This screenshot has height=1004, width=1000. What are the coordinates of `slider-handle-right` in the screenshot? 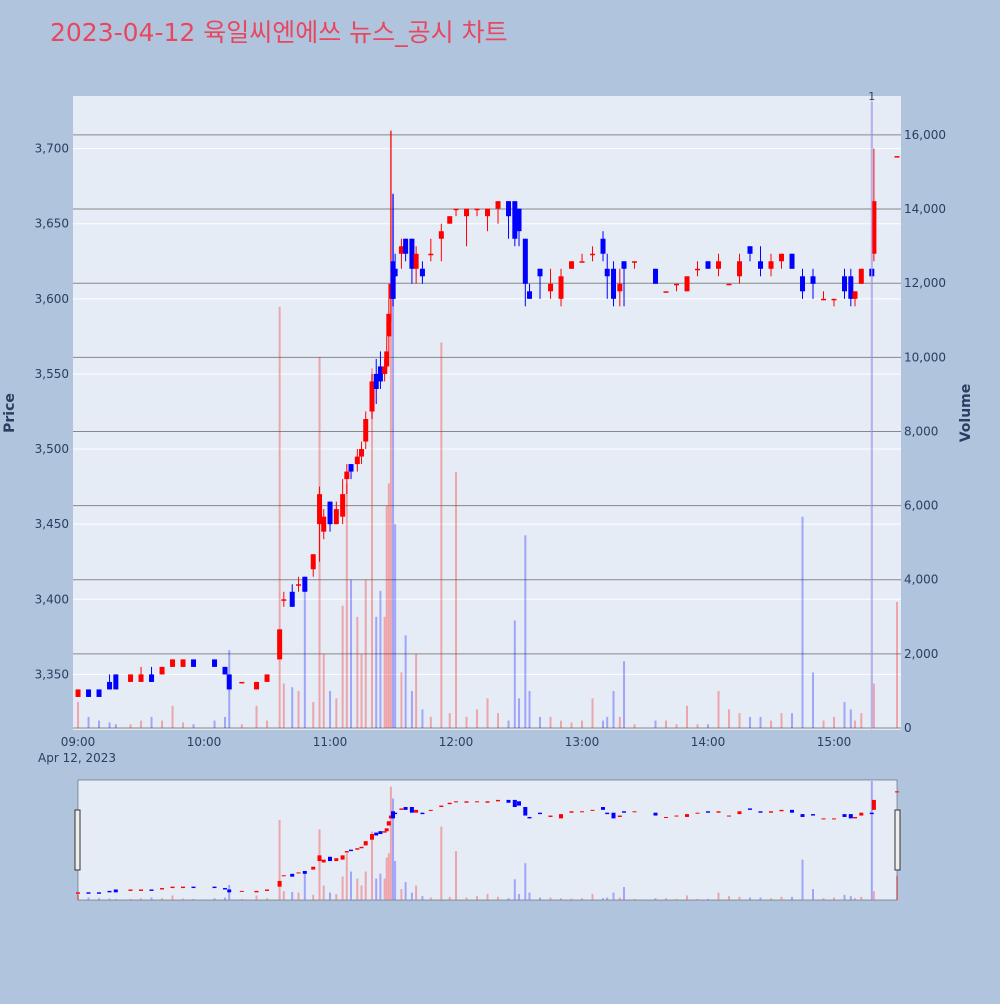 It's located at (897, 840).